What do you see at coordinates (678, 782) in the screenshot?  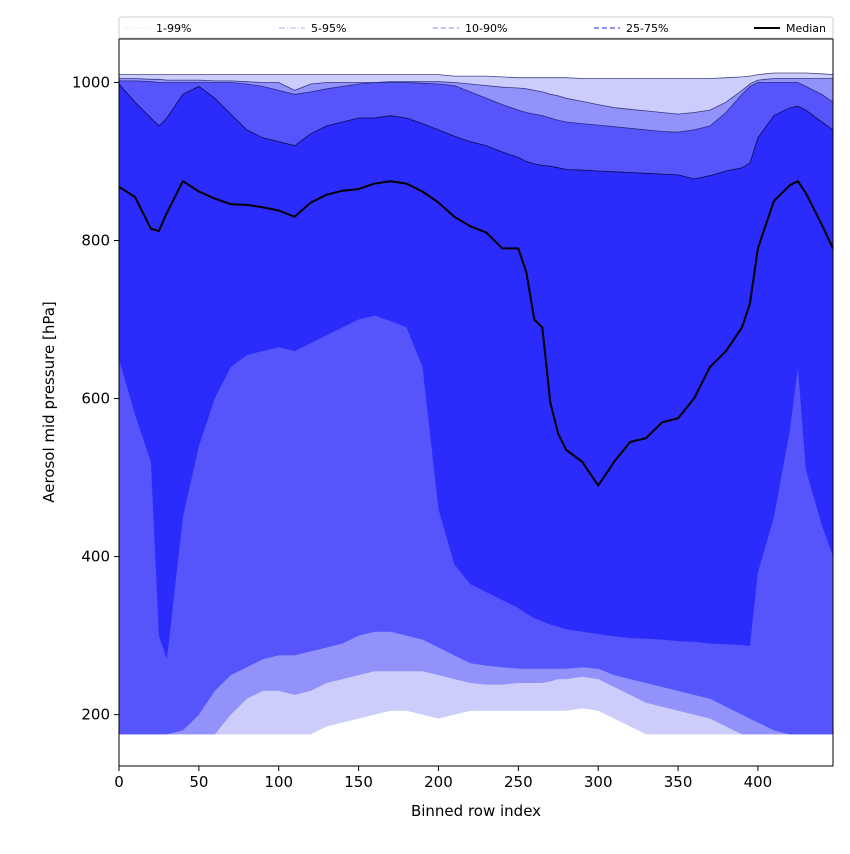 I see `x-tick-label: 350` at bounding box center [678, 782].